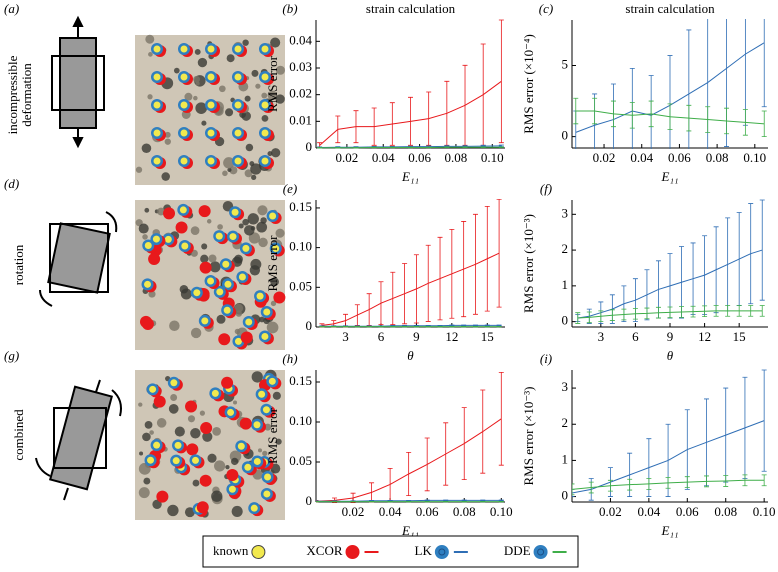  Describe the element at coordinates (565, 135) in the screenshot. I see `y-tick-label: 0` at that location.